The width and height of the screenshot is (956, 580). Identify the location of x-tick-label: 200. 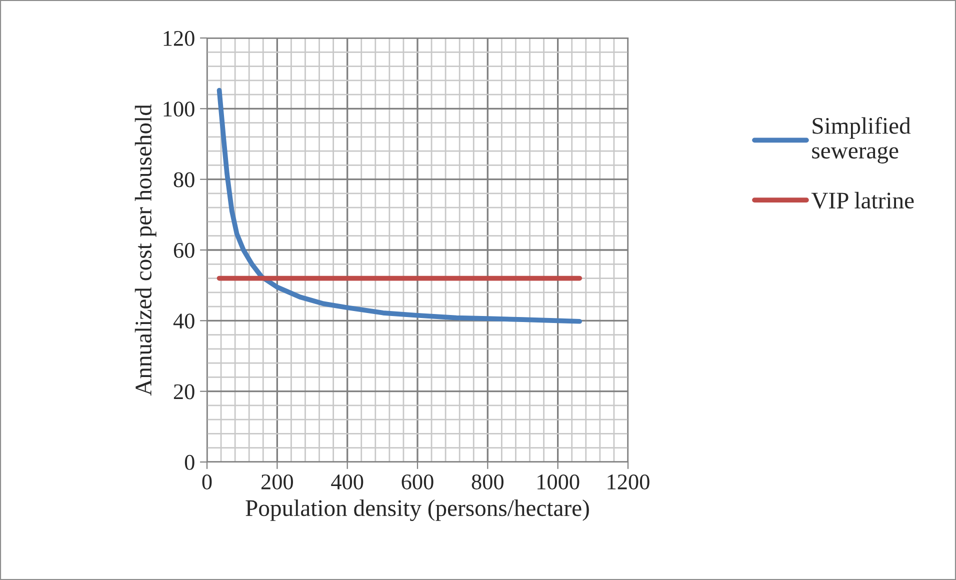
(277, 482).